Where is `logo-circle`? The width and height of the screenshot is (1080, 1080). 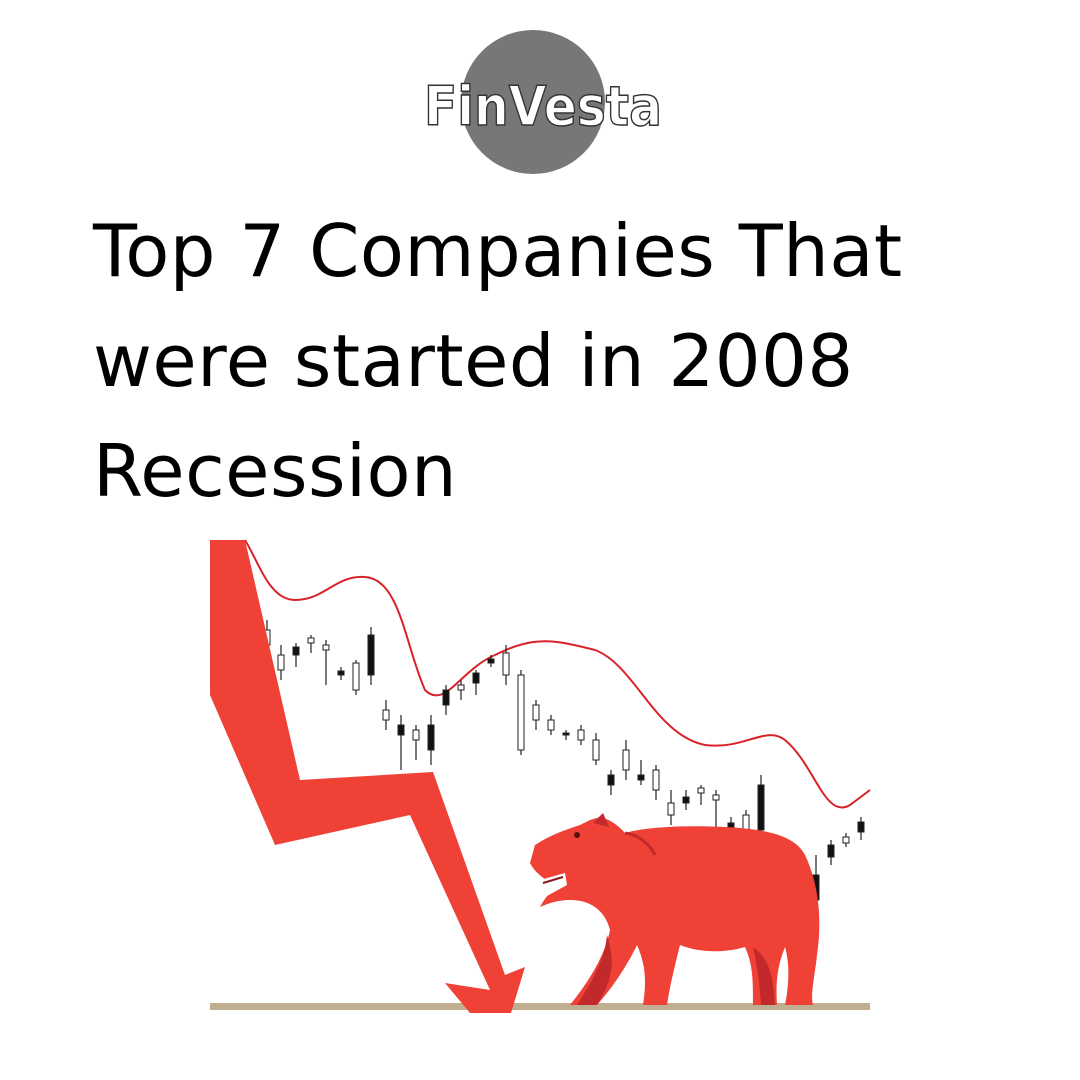 logo-circle is located at coordinates (533, 102).